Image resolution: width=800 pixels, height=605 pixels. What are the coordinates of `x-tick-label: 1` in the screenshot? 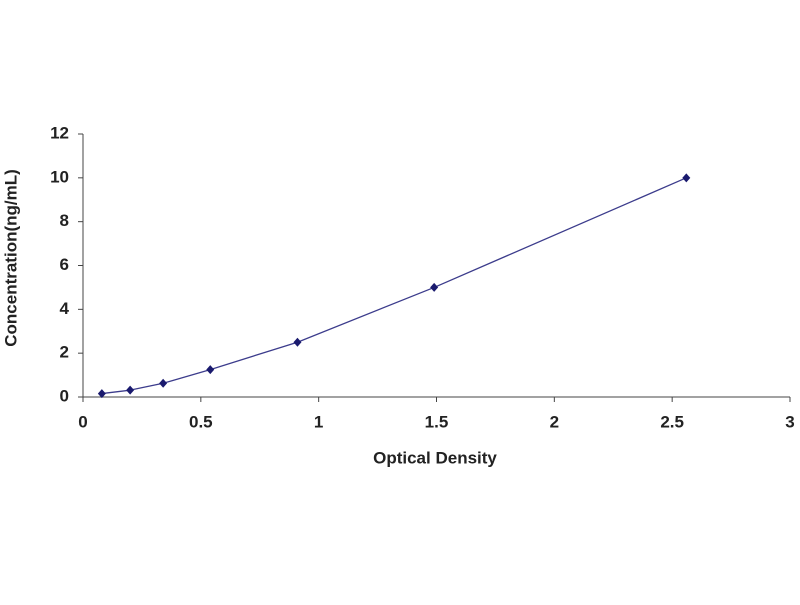 It's located at (318, 421).